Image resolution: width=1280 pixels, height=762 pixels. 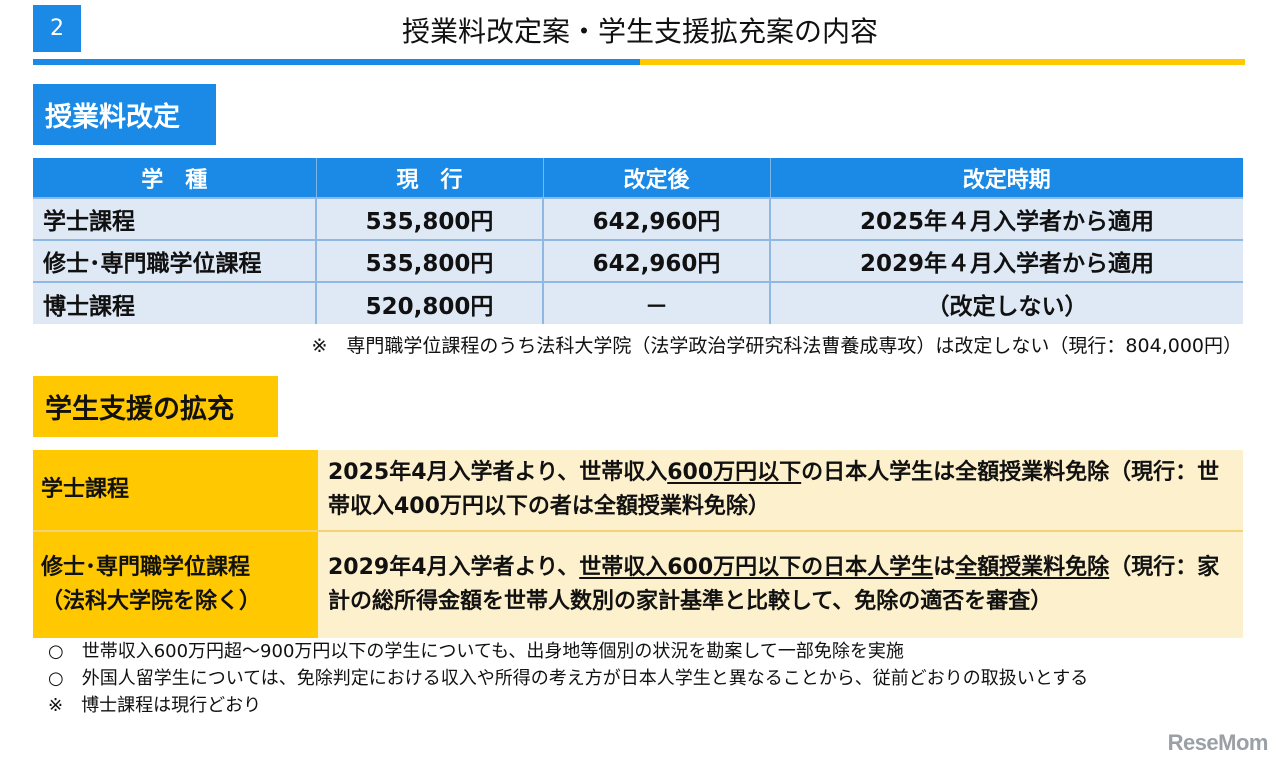 What do you see at coordinates (155, 705) in the screenshot?
I see `note-item: ※ 博士課程は現行どおり` at bounding box center [155, 705].